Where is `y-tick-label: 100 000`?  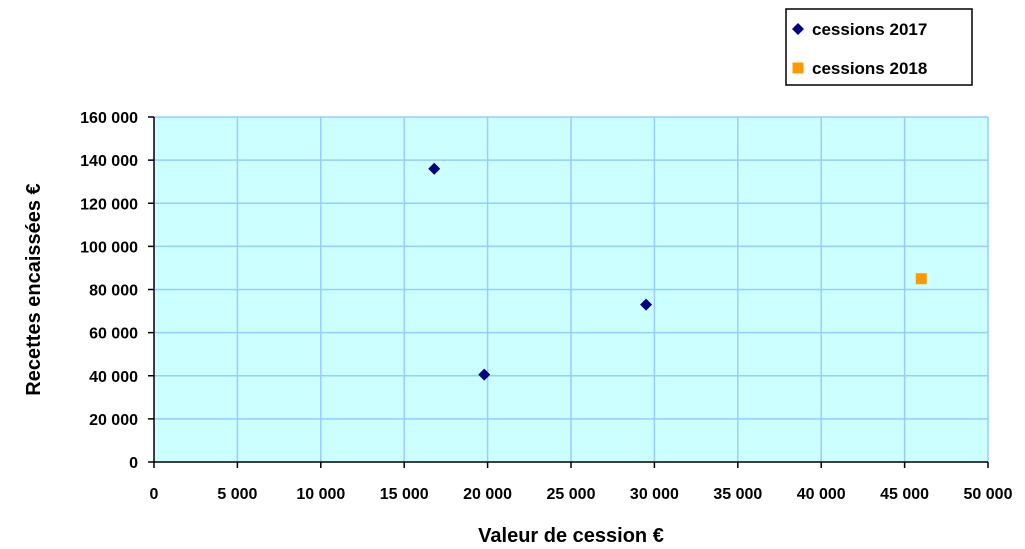
y-tick-label: 100 000 is located at coordinates (109, 247).